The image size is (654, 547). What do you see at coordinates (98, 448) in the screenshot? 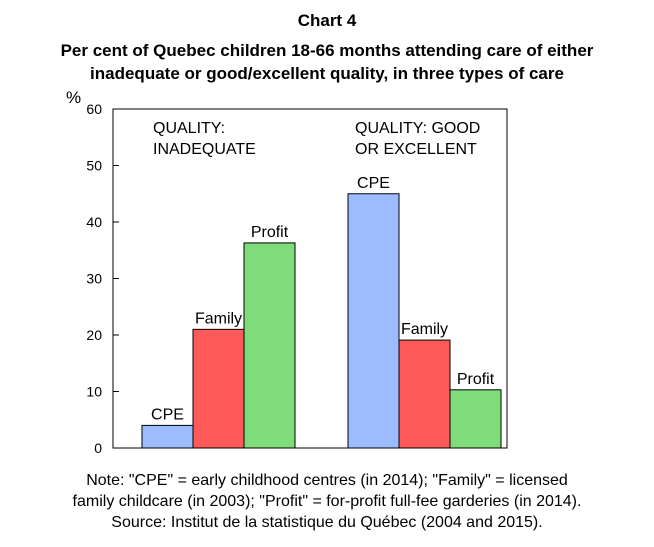
I see `y-tick-label: 0` at bounding box center [98, 448].